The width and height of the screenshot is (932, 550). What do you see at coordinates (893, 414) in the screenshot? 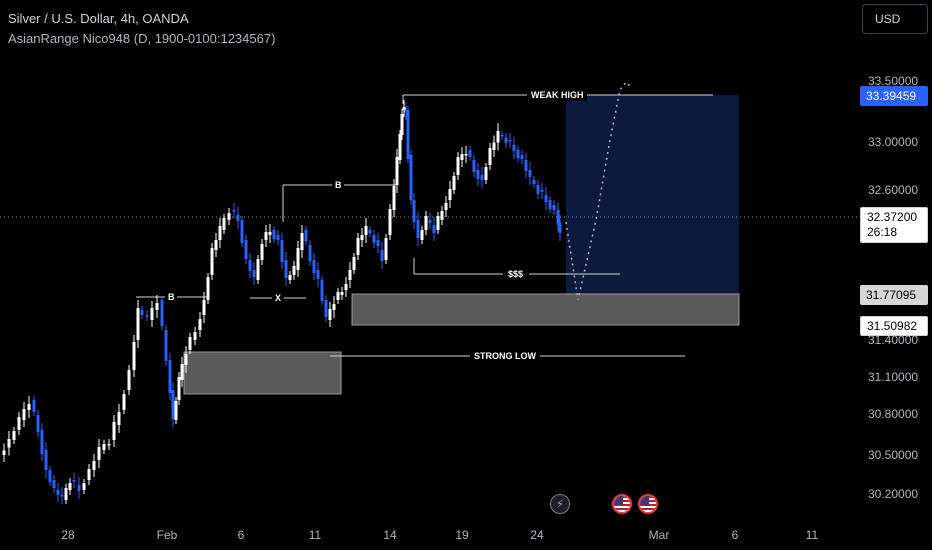
I see `price-tick-label: 30.80000` at bounding box center [893, 414].